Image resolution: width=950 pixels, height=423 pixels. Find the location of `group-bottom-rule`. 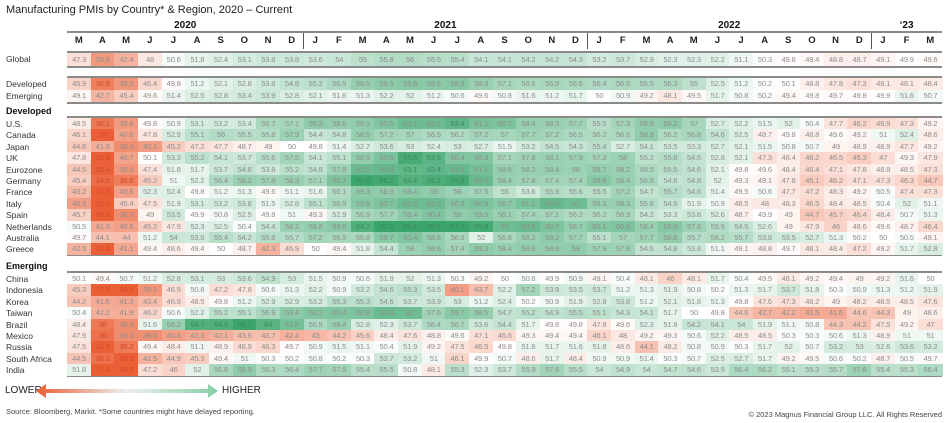

group-bottom-rule is located at coordinates (505, 376).